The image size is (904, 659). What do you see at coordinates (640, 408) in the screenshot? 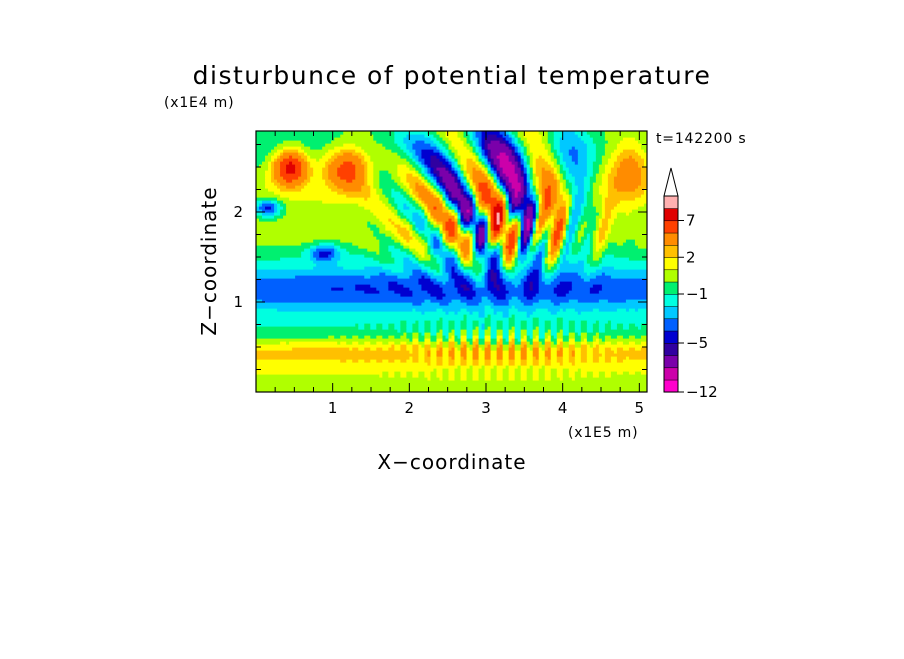
I see `x-tick-label: 5` at bounding box center [640, 408].